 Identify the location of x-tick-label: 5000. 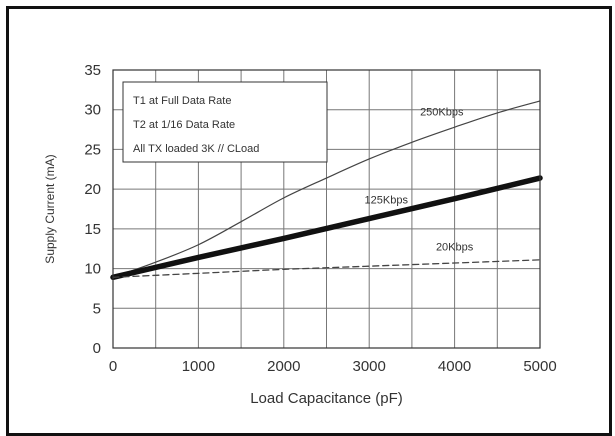
(539, 366).